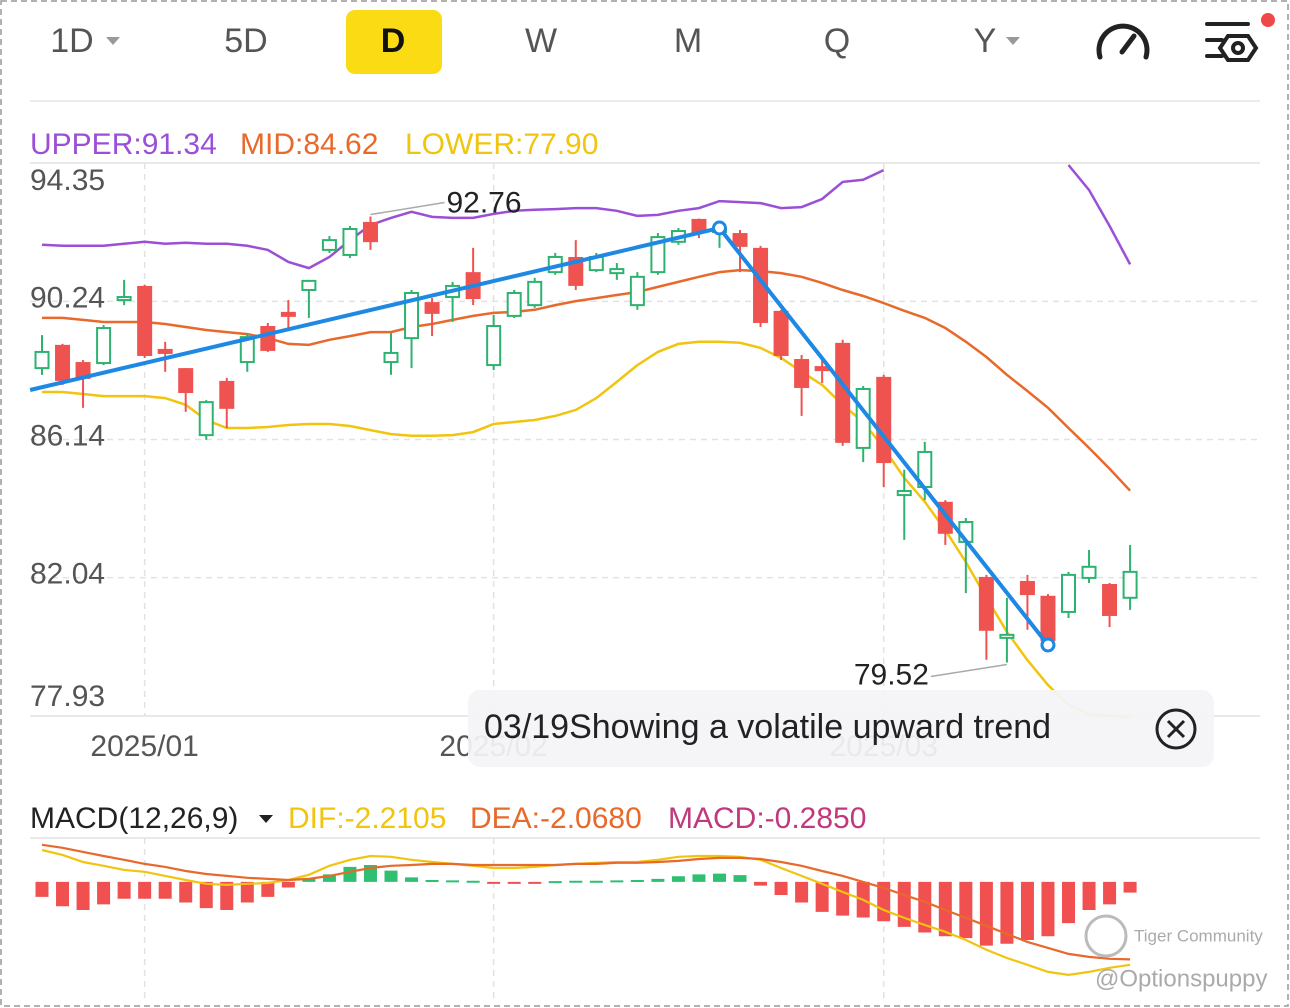  What do you see at coordinates (407, 208) in the screenshot?
I see `high-leader` at bounding box center [407, 208].